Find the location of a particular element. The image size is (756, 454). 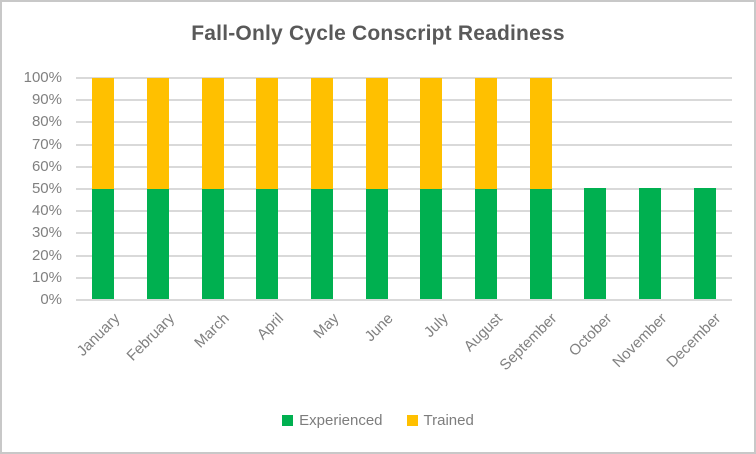

legend-label-experienced: Experienced is located at coordinates (341, 420).